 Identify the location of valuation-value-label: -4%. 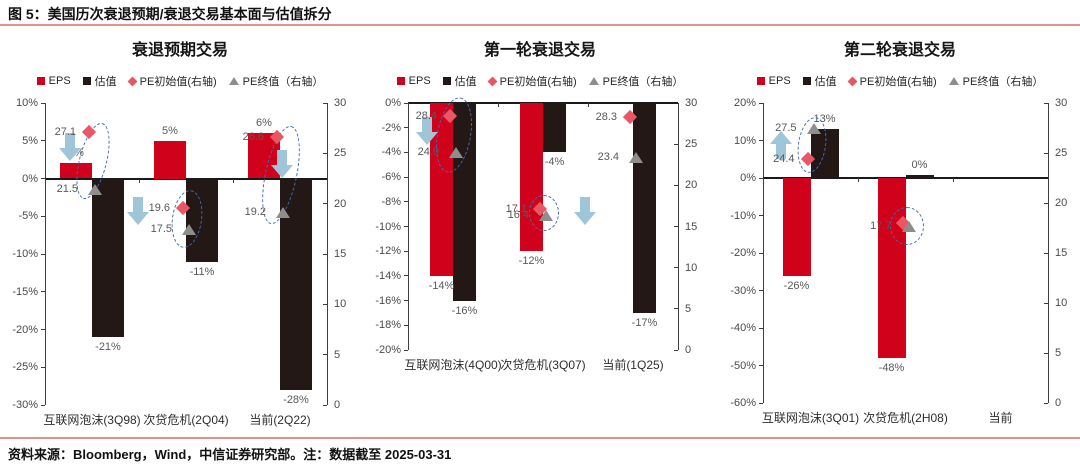
(554, 162).